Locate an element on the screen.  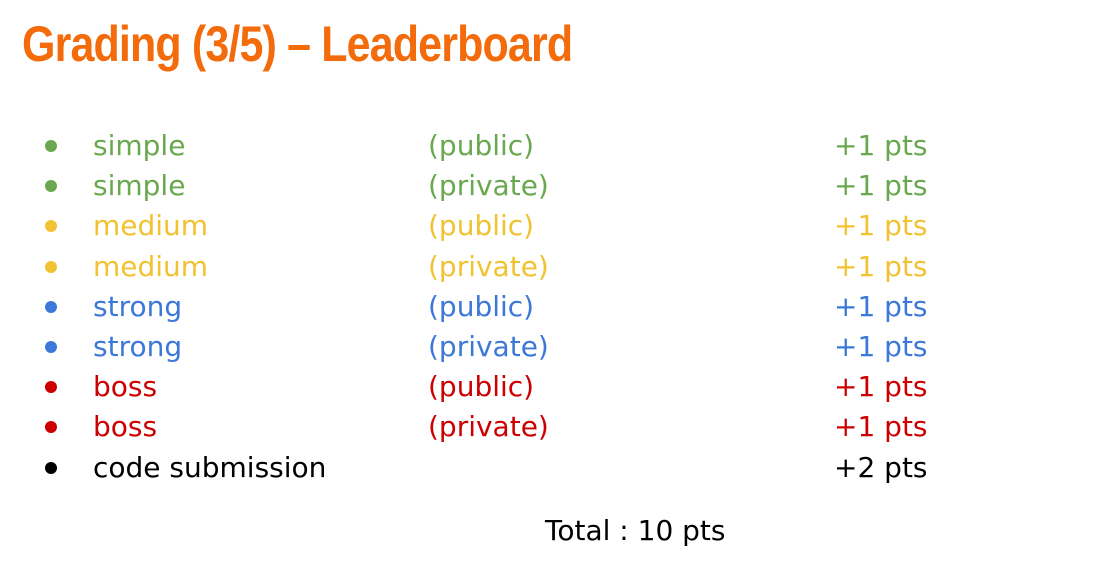
list-item: medium (private) +1 pts is located at coordinates (560, 267).